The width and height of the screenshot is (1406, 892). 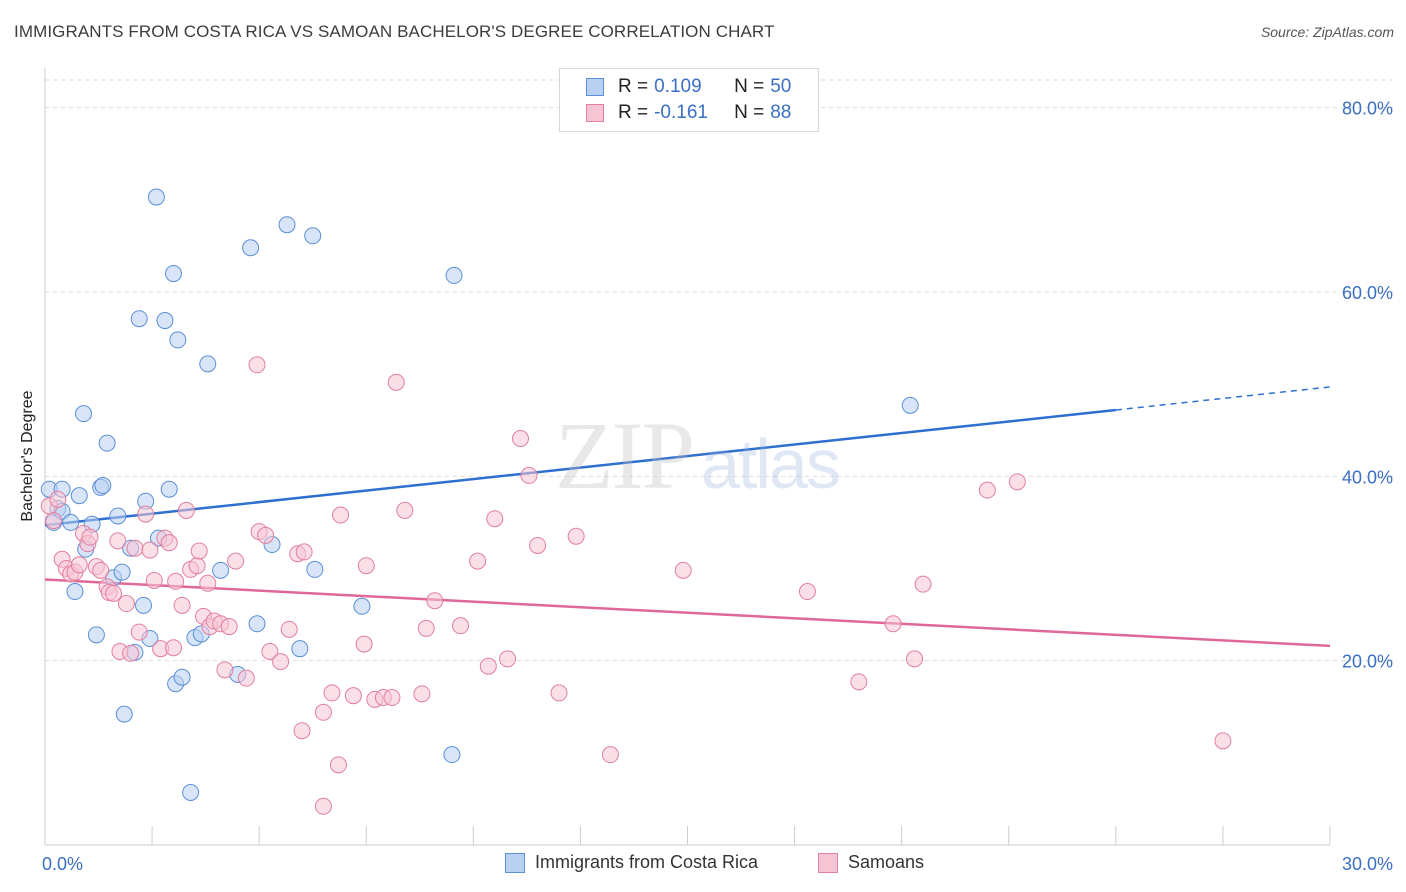 What do you see at coordinates (647, 862) in the screenshot?
I see `bottom-legend-label: Immigrants from Costa Rica` at bounding box center [647, 862].